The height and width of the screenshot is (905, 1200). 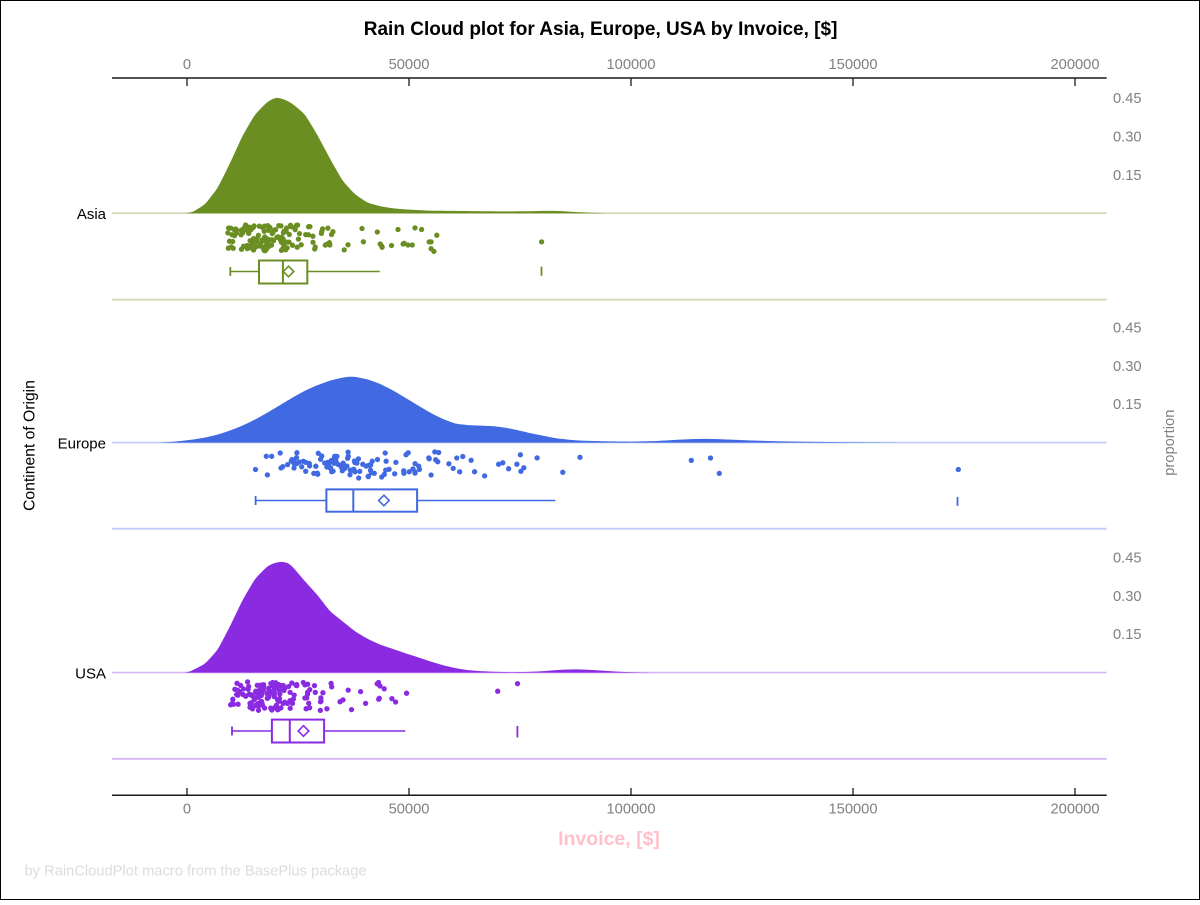 I want to click on svg-text: proportion, so click(x=1170, y=443).